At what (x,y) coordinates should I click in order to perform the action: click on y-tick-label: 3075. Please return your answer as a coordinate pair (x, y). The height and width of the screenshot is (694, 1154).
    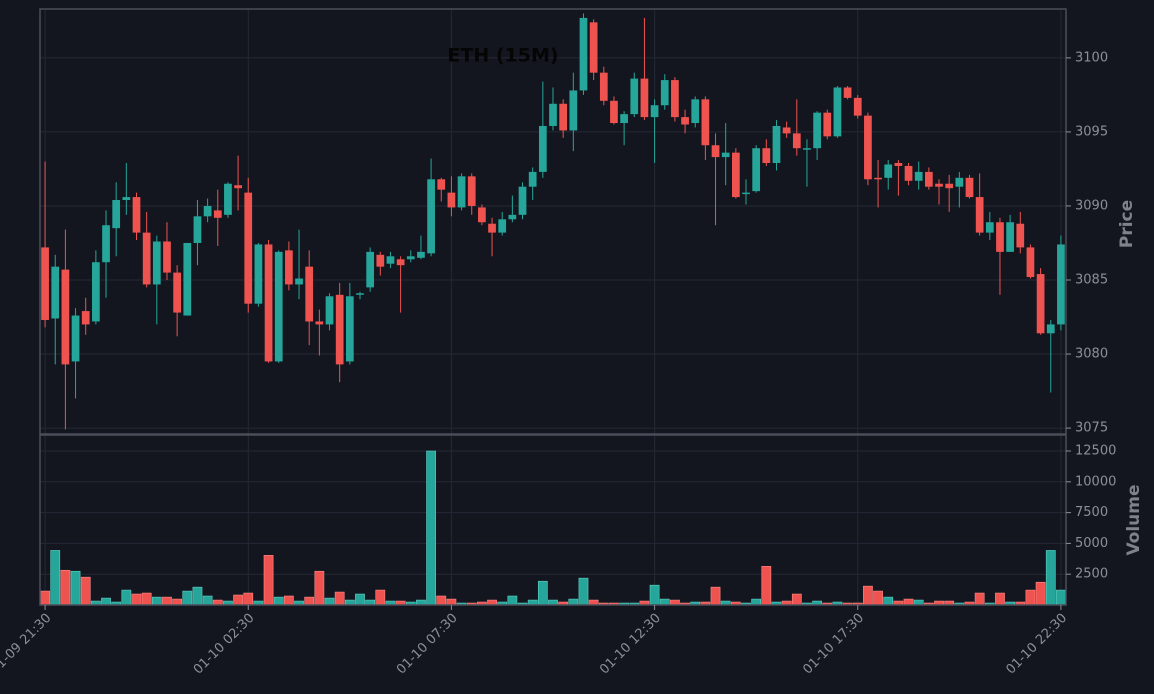
    Looking at the image, I should click on (1091, 428).